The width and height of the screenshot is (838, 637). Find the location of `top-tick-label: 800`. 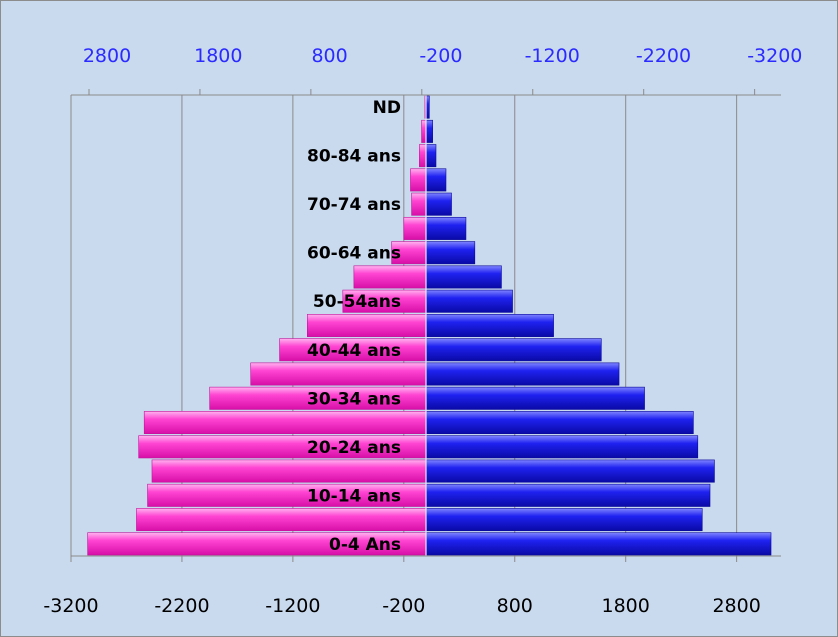

top-tick-label: 800 is located at coordinates (329, 56).